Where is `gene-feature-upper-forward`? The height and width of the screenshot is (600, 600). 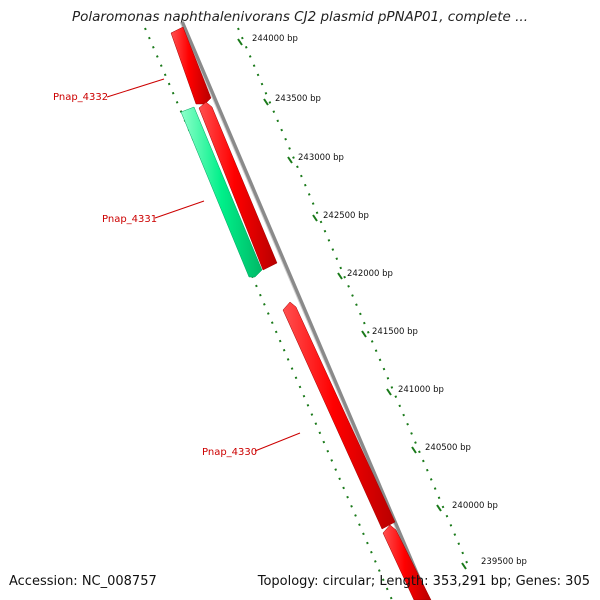 gene-feature-upper-forward is located at coordinates (238, 186).